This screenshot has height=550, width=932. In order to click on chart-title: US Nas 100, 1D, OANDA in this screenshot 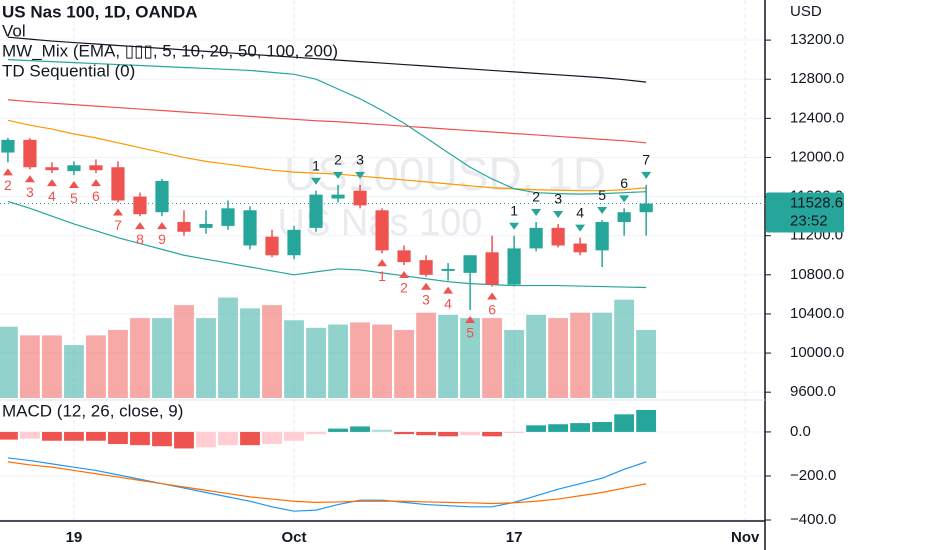, I will do `click(100, 11)`.